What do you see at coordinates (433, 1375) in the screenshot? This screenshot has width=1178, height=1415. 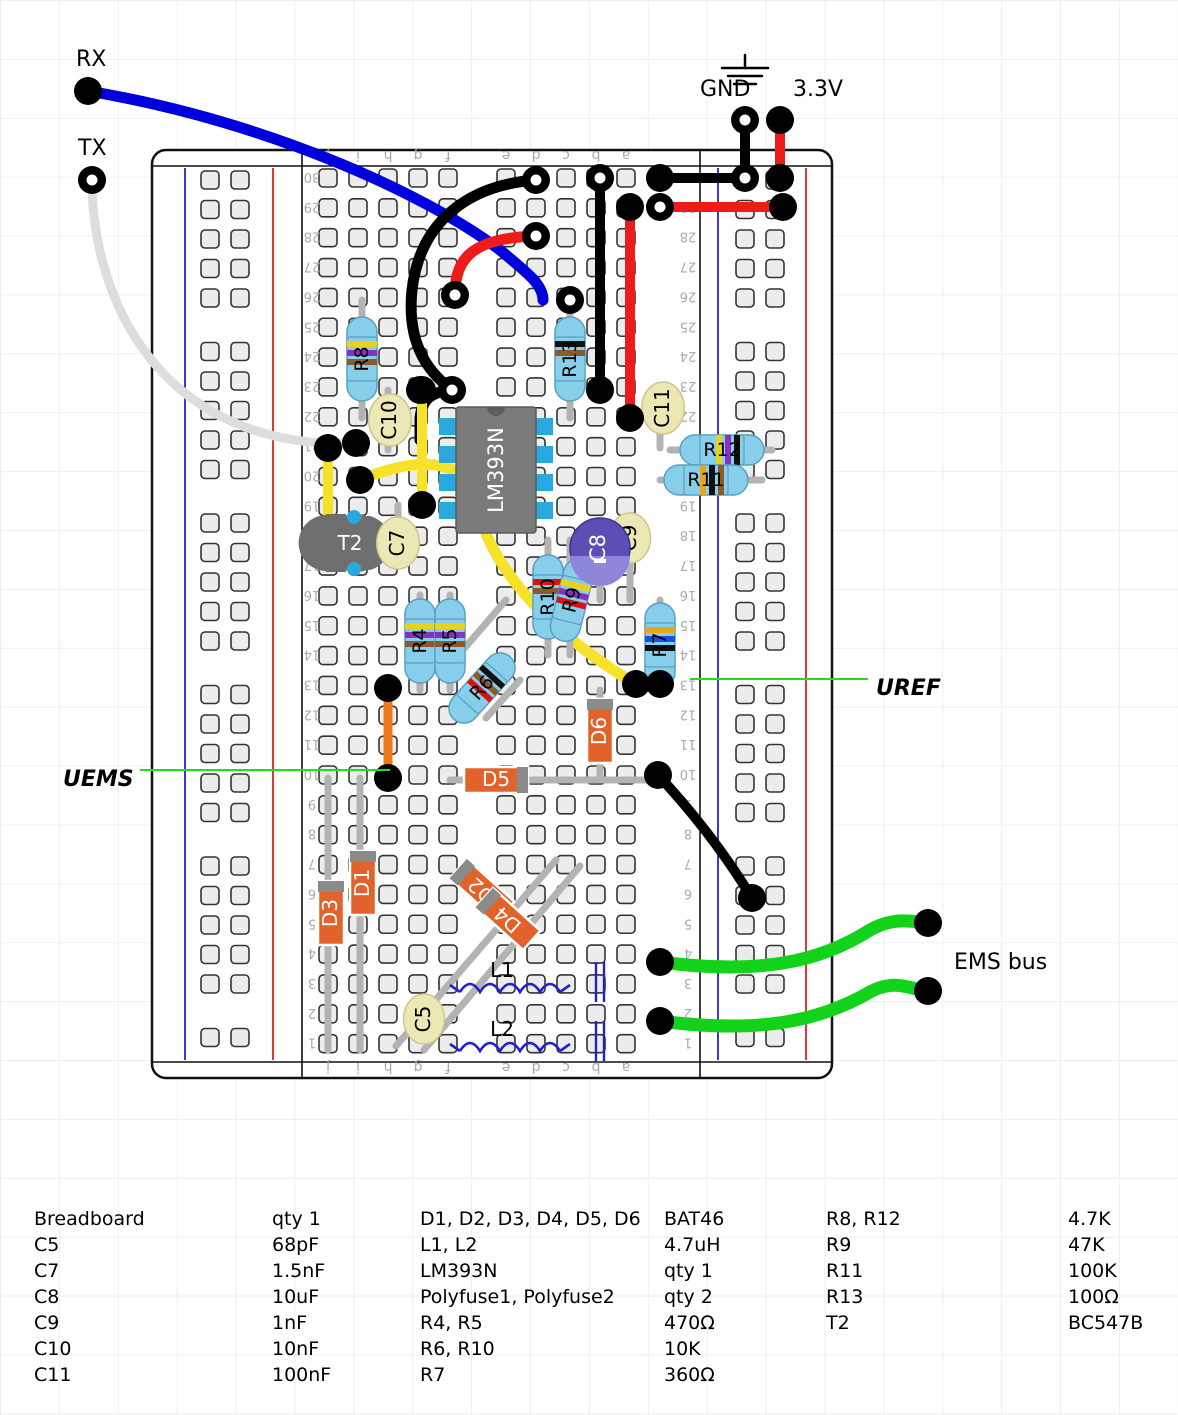 I see `bom-cell: R7` at bounding box center [433, 1375].